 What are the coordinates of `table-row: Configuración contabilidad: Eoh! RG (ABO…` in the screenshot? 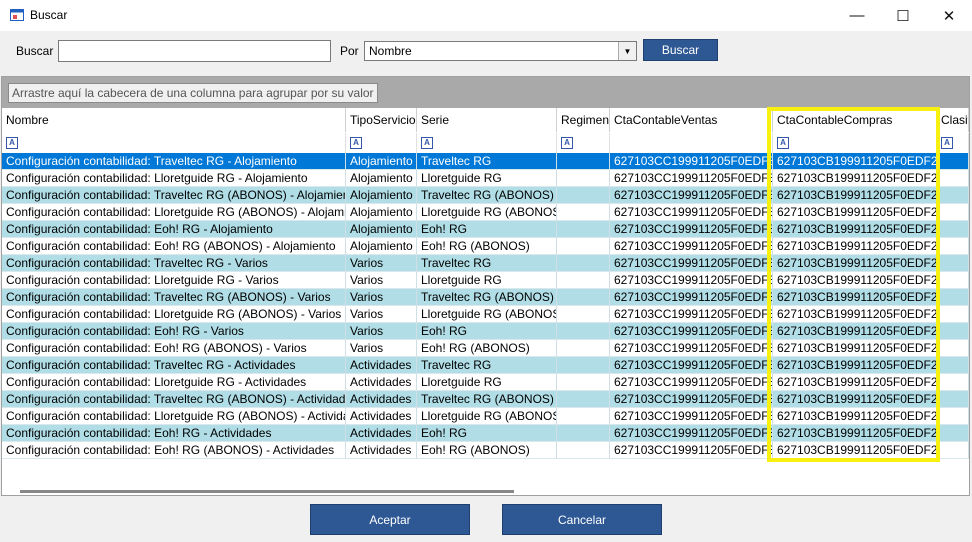 It's located at (485, 450).